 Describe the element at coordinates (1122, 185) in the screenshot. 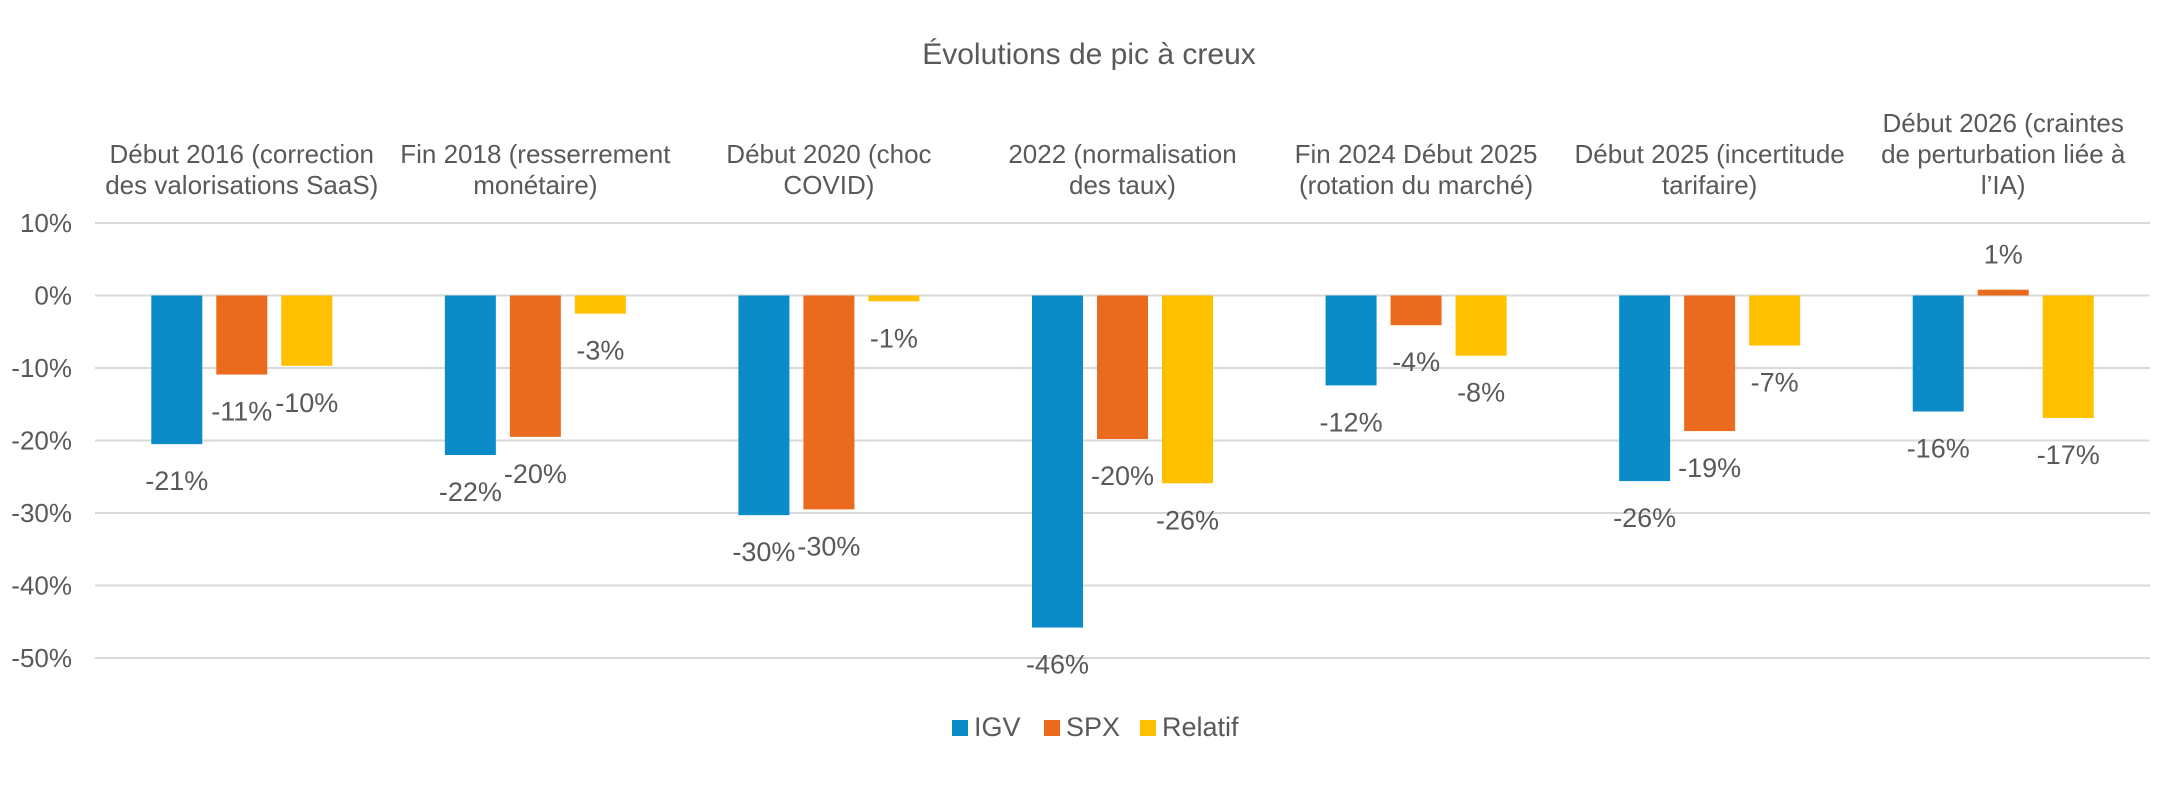

I see `category-label: des taux)` at that location.